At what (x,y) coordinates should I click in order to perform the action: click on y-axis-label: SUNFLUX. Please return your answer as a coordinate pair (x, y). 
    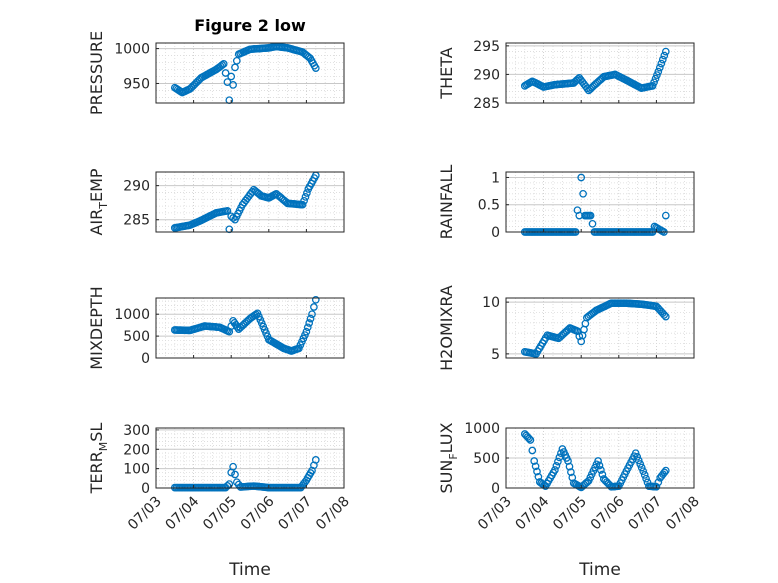
    Looking at the image, I should click on (448, 457).